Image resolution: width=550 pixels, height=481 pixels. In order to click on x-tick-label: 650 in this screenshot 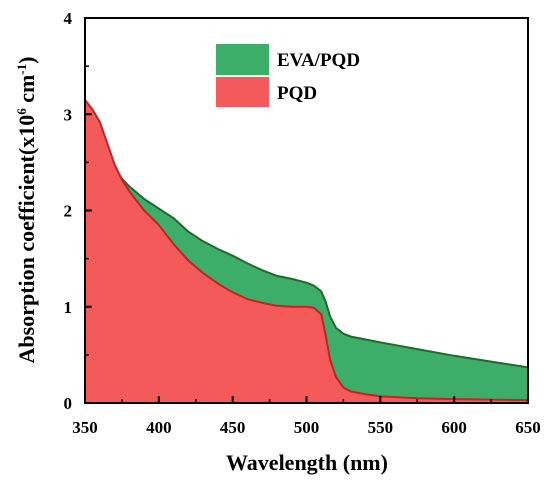, I will do `click(528, 427)`.